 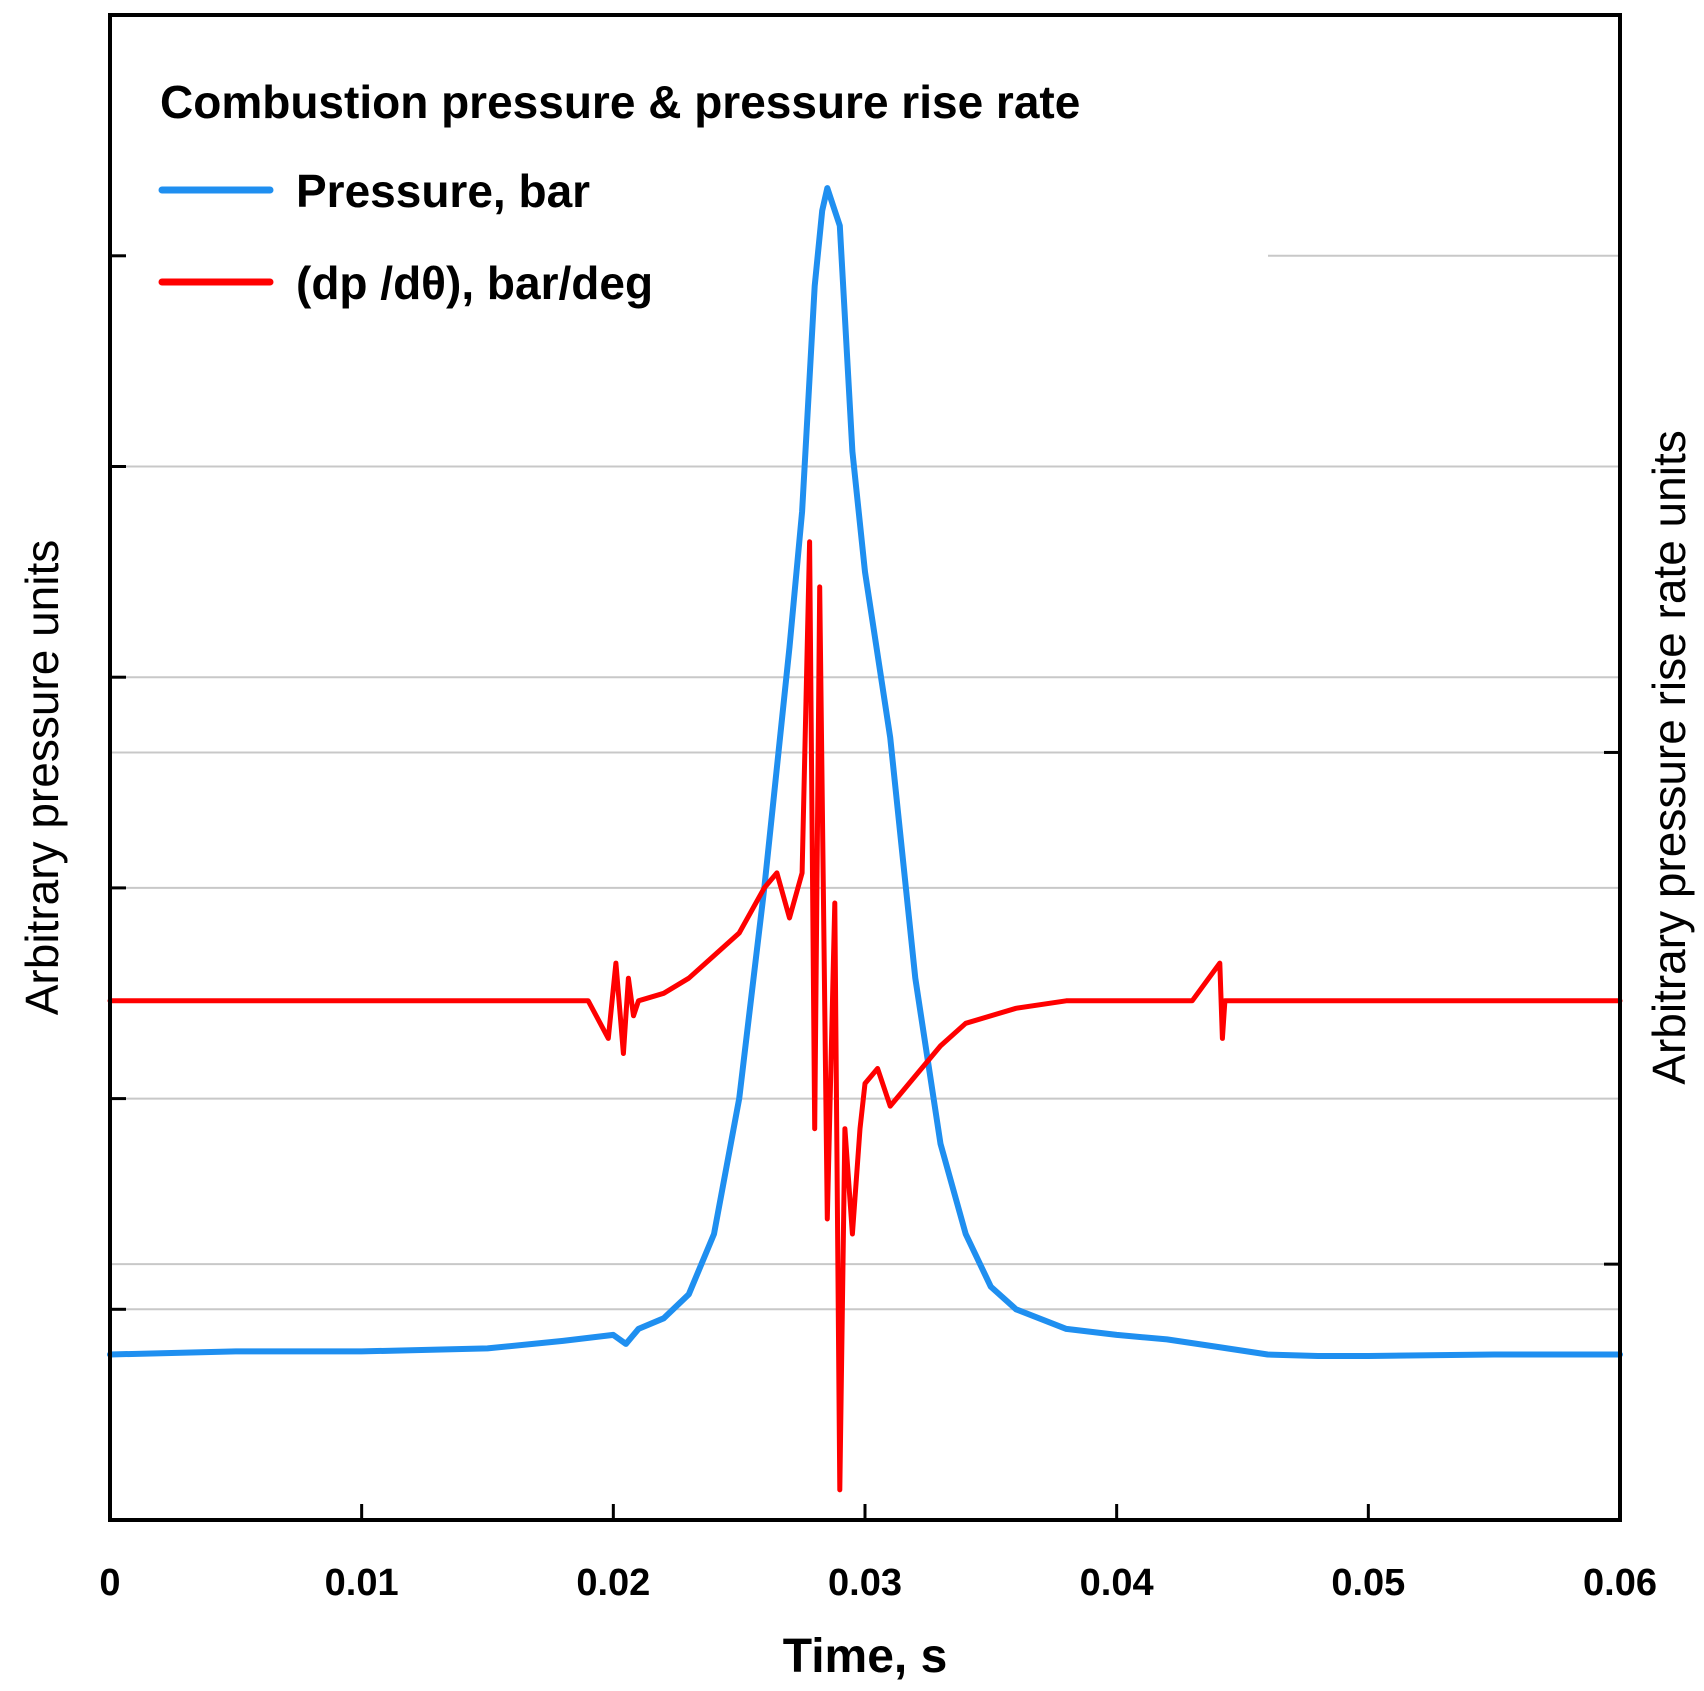 What do you see at coordinates (42, 778) in the screenshot?
I see `y-left-axis-title: Arbitrary pressure units` at bounding box center [42, 778].